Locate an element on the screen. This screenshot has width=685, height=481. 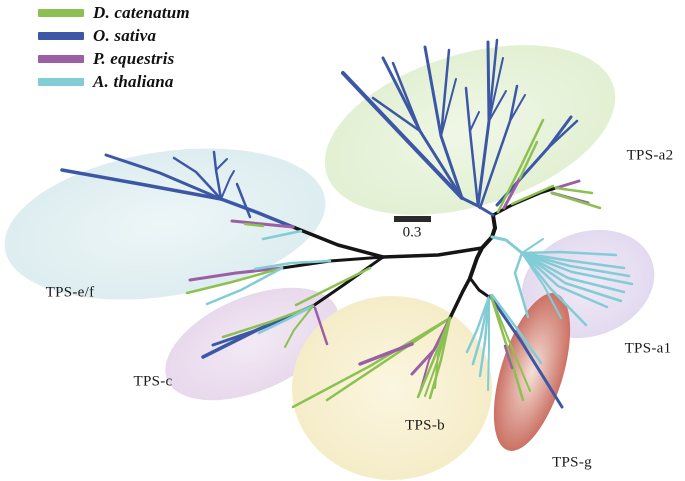
legend-label: P. equestris is located at coordinates (134, 58).